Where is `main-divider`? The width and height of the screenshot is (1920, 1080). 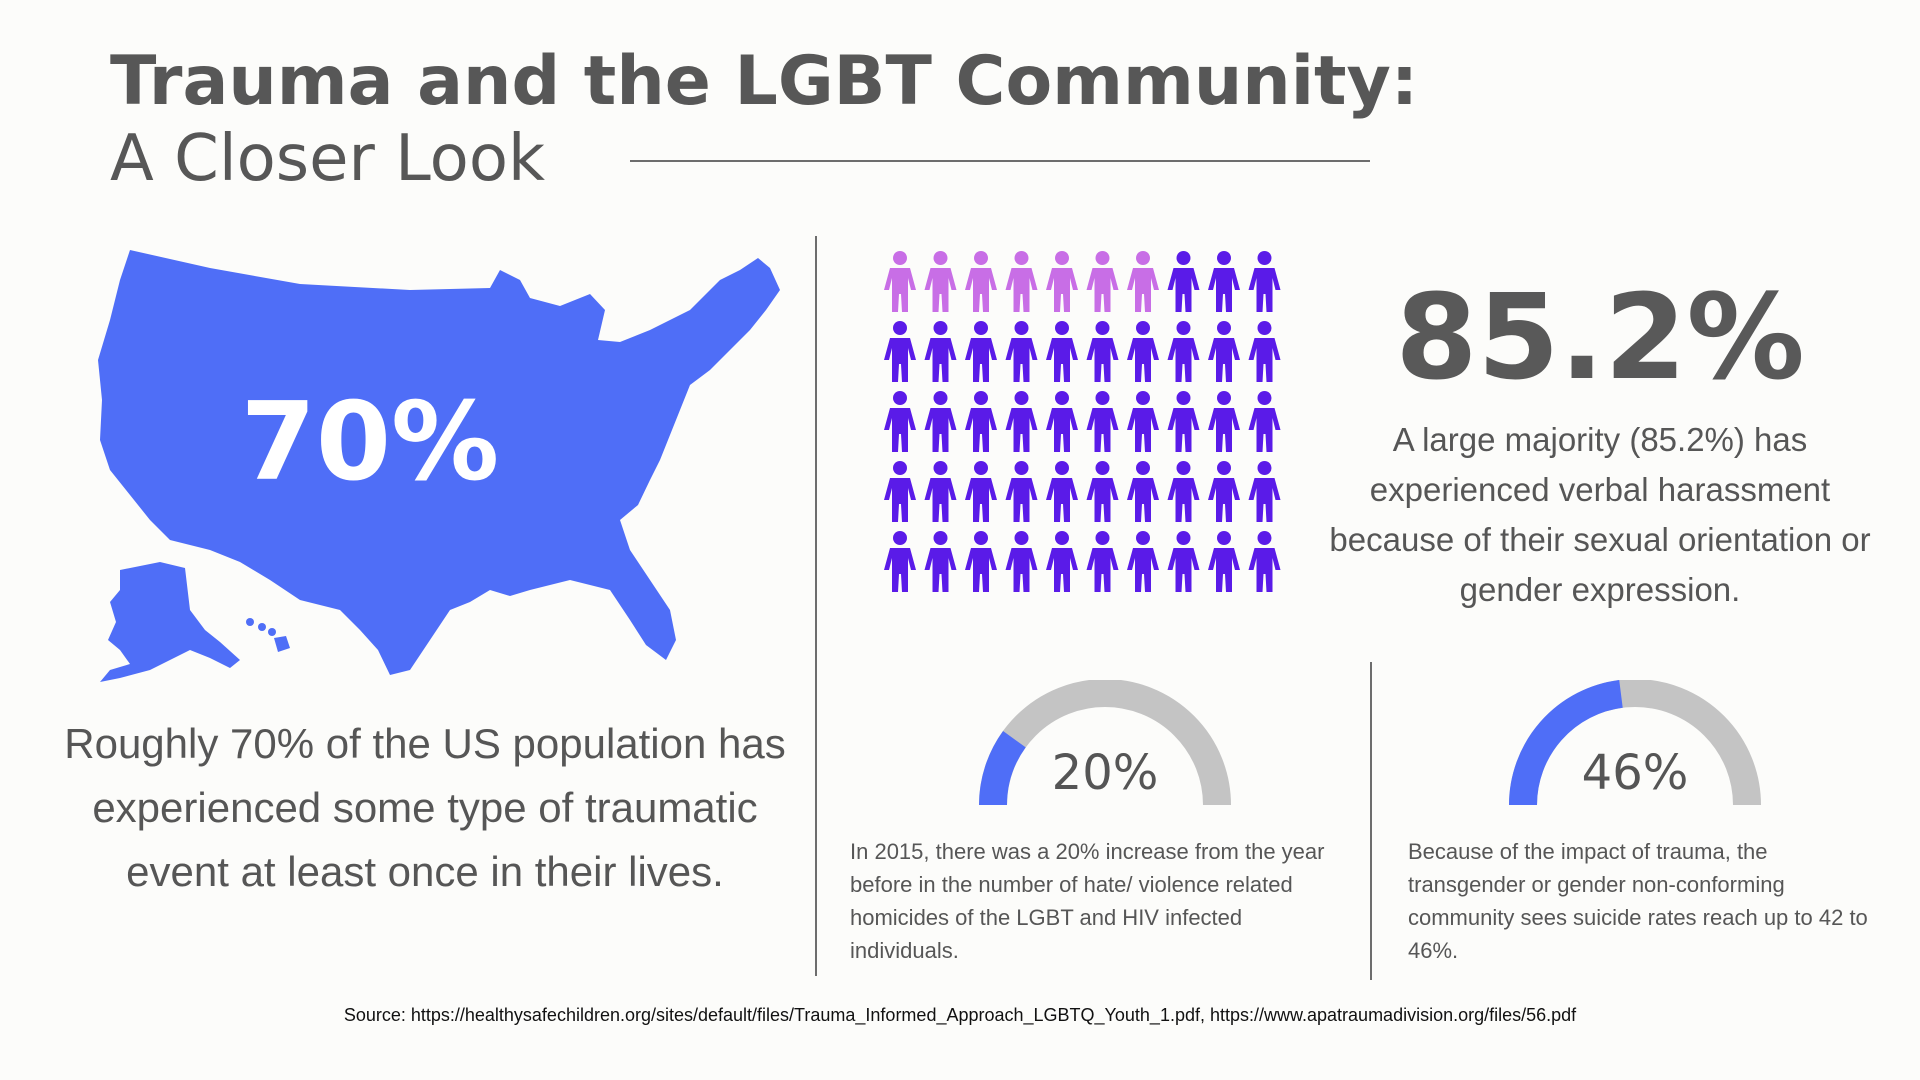 main-divider is located at coordinates (816, 606).